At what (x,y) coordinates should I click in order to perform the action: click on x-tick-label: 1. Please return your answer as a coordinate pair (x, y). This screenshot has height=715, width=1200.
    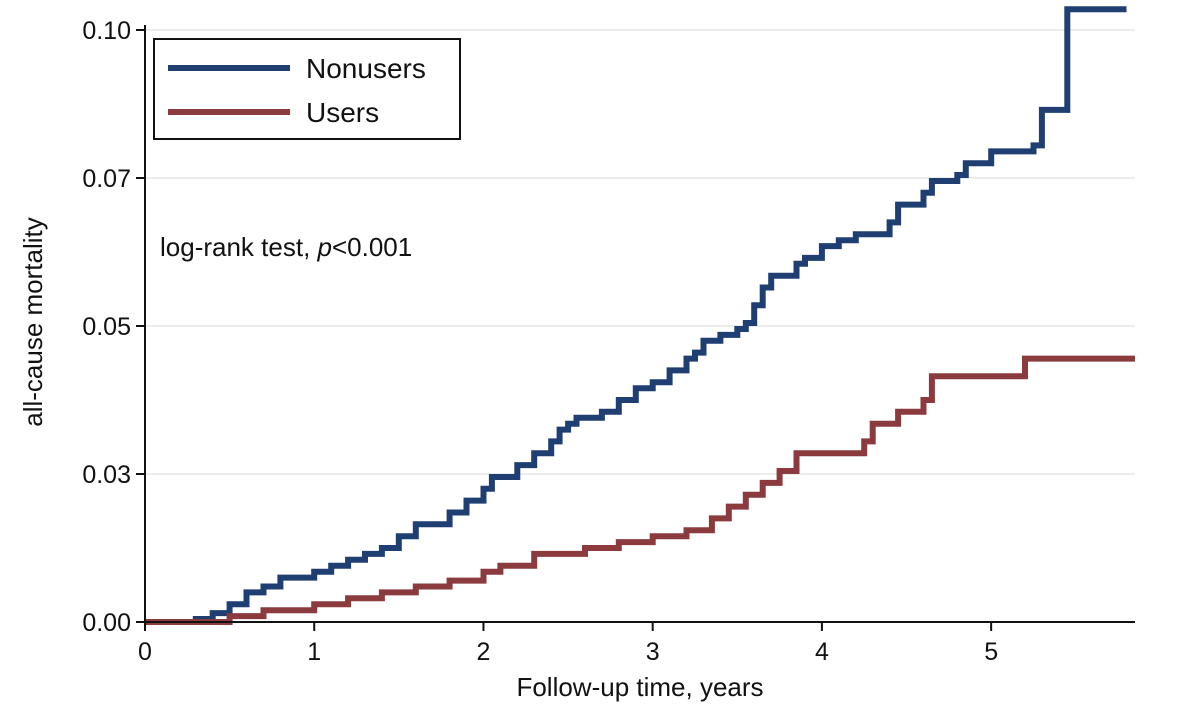
    Looking at the image, I should click on (314, 652).